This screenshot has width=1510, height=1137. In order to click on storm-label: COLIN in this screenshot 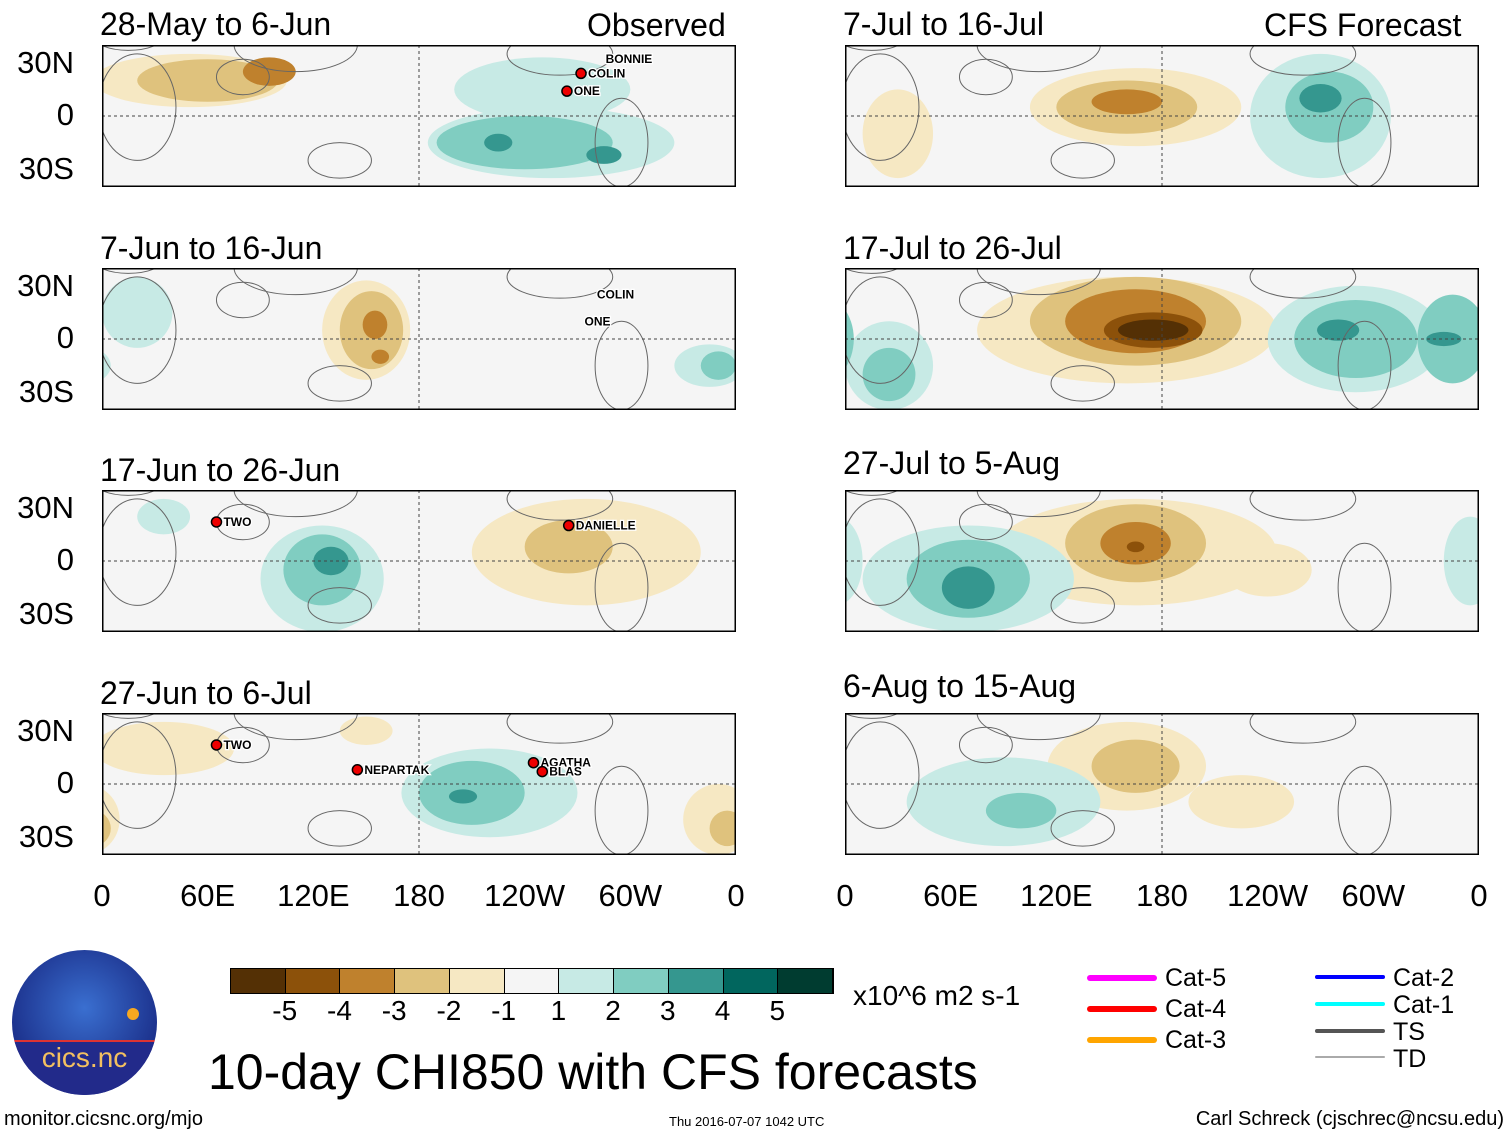, I will do `click(606, 73)`.